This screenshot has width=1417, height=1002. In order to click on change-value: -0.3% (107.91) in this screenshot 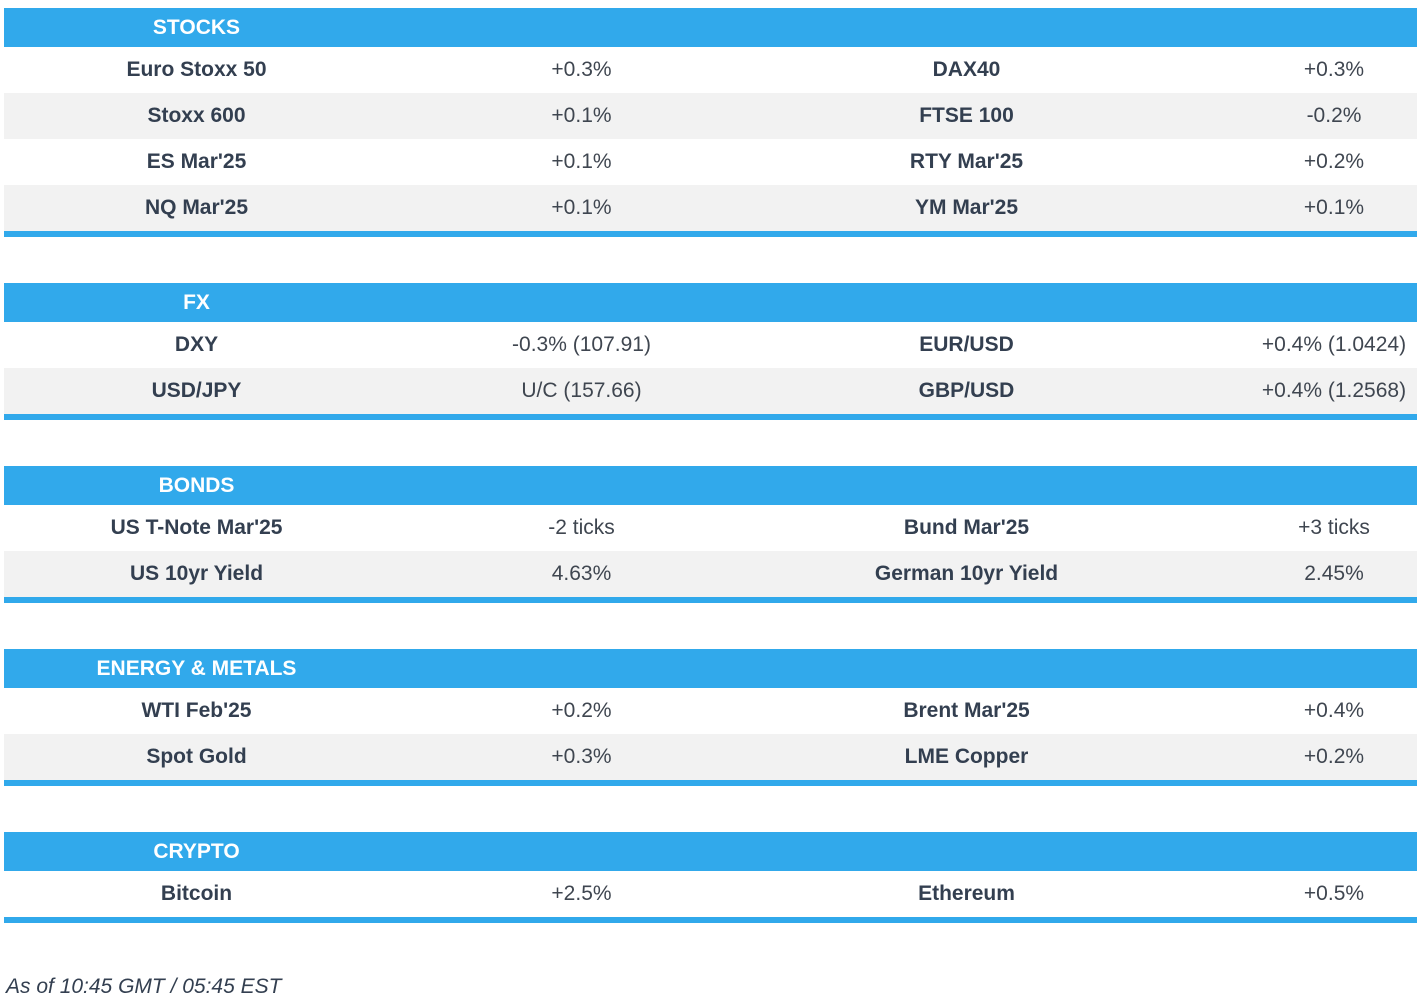, I will do `click(581, 344)`.